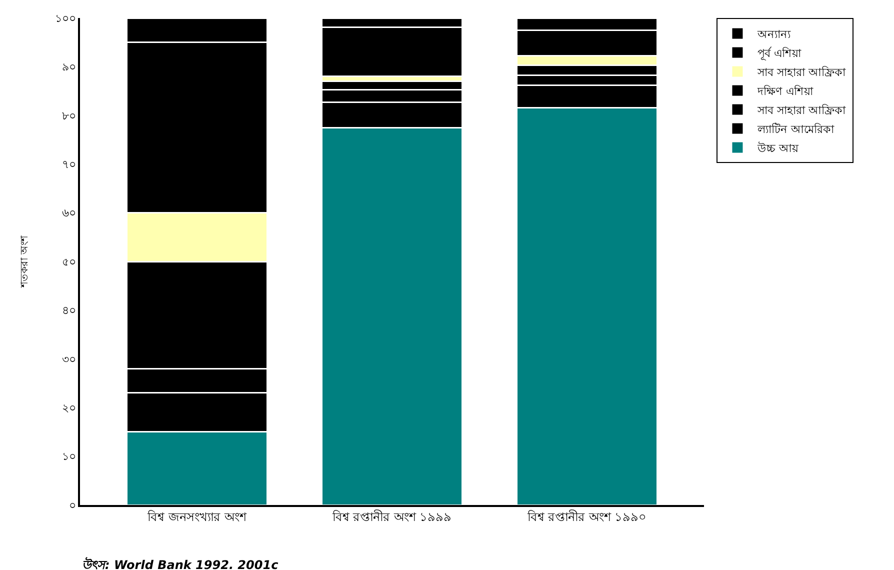 The image size is (894, 570). Describe the element at coordinates (774, 34) in the screenshot. I see `legend-label: অন্যান্য` at that location.